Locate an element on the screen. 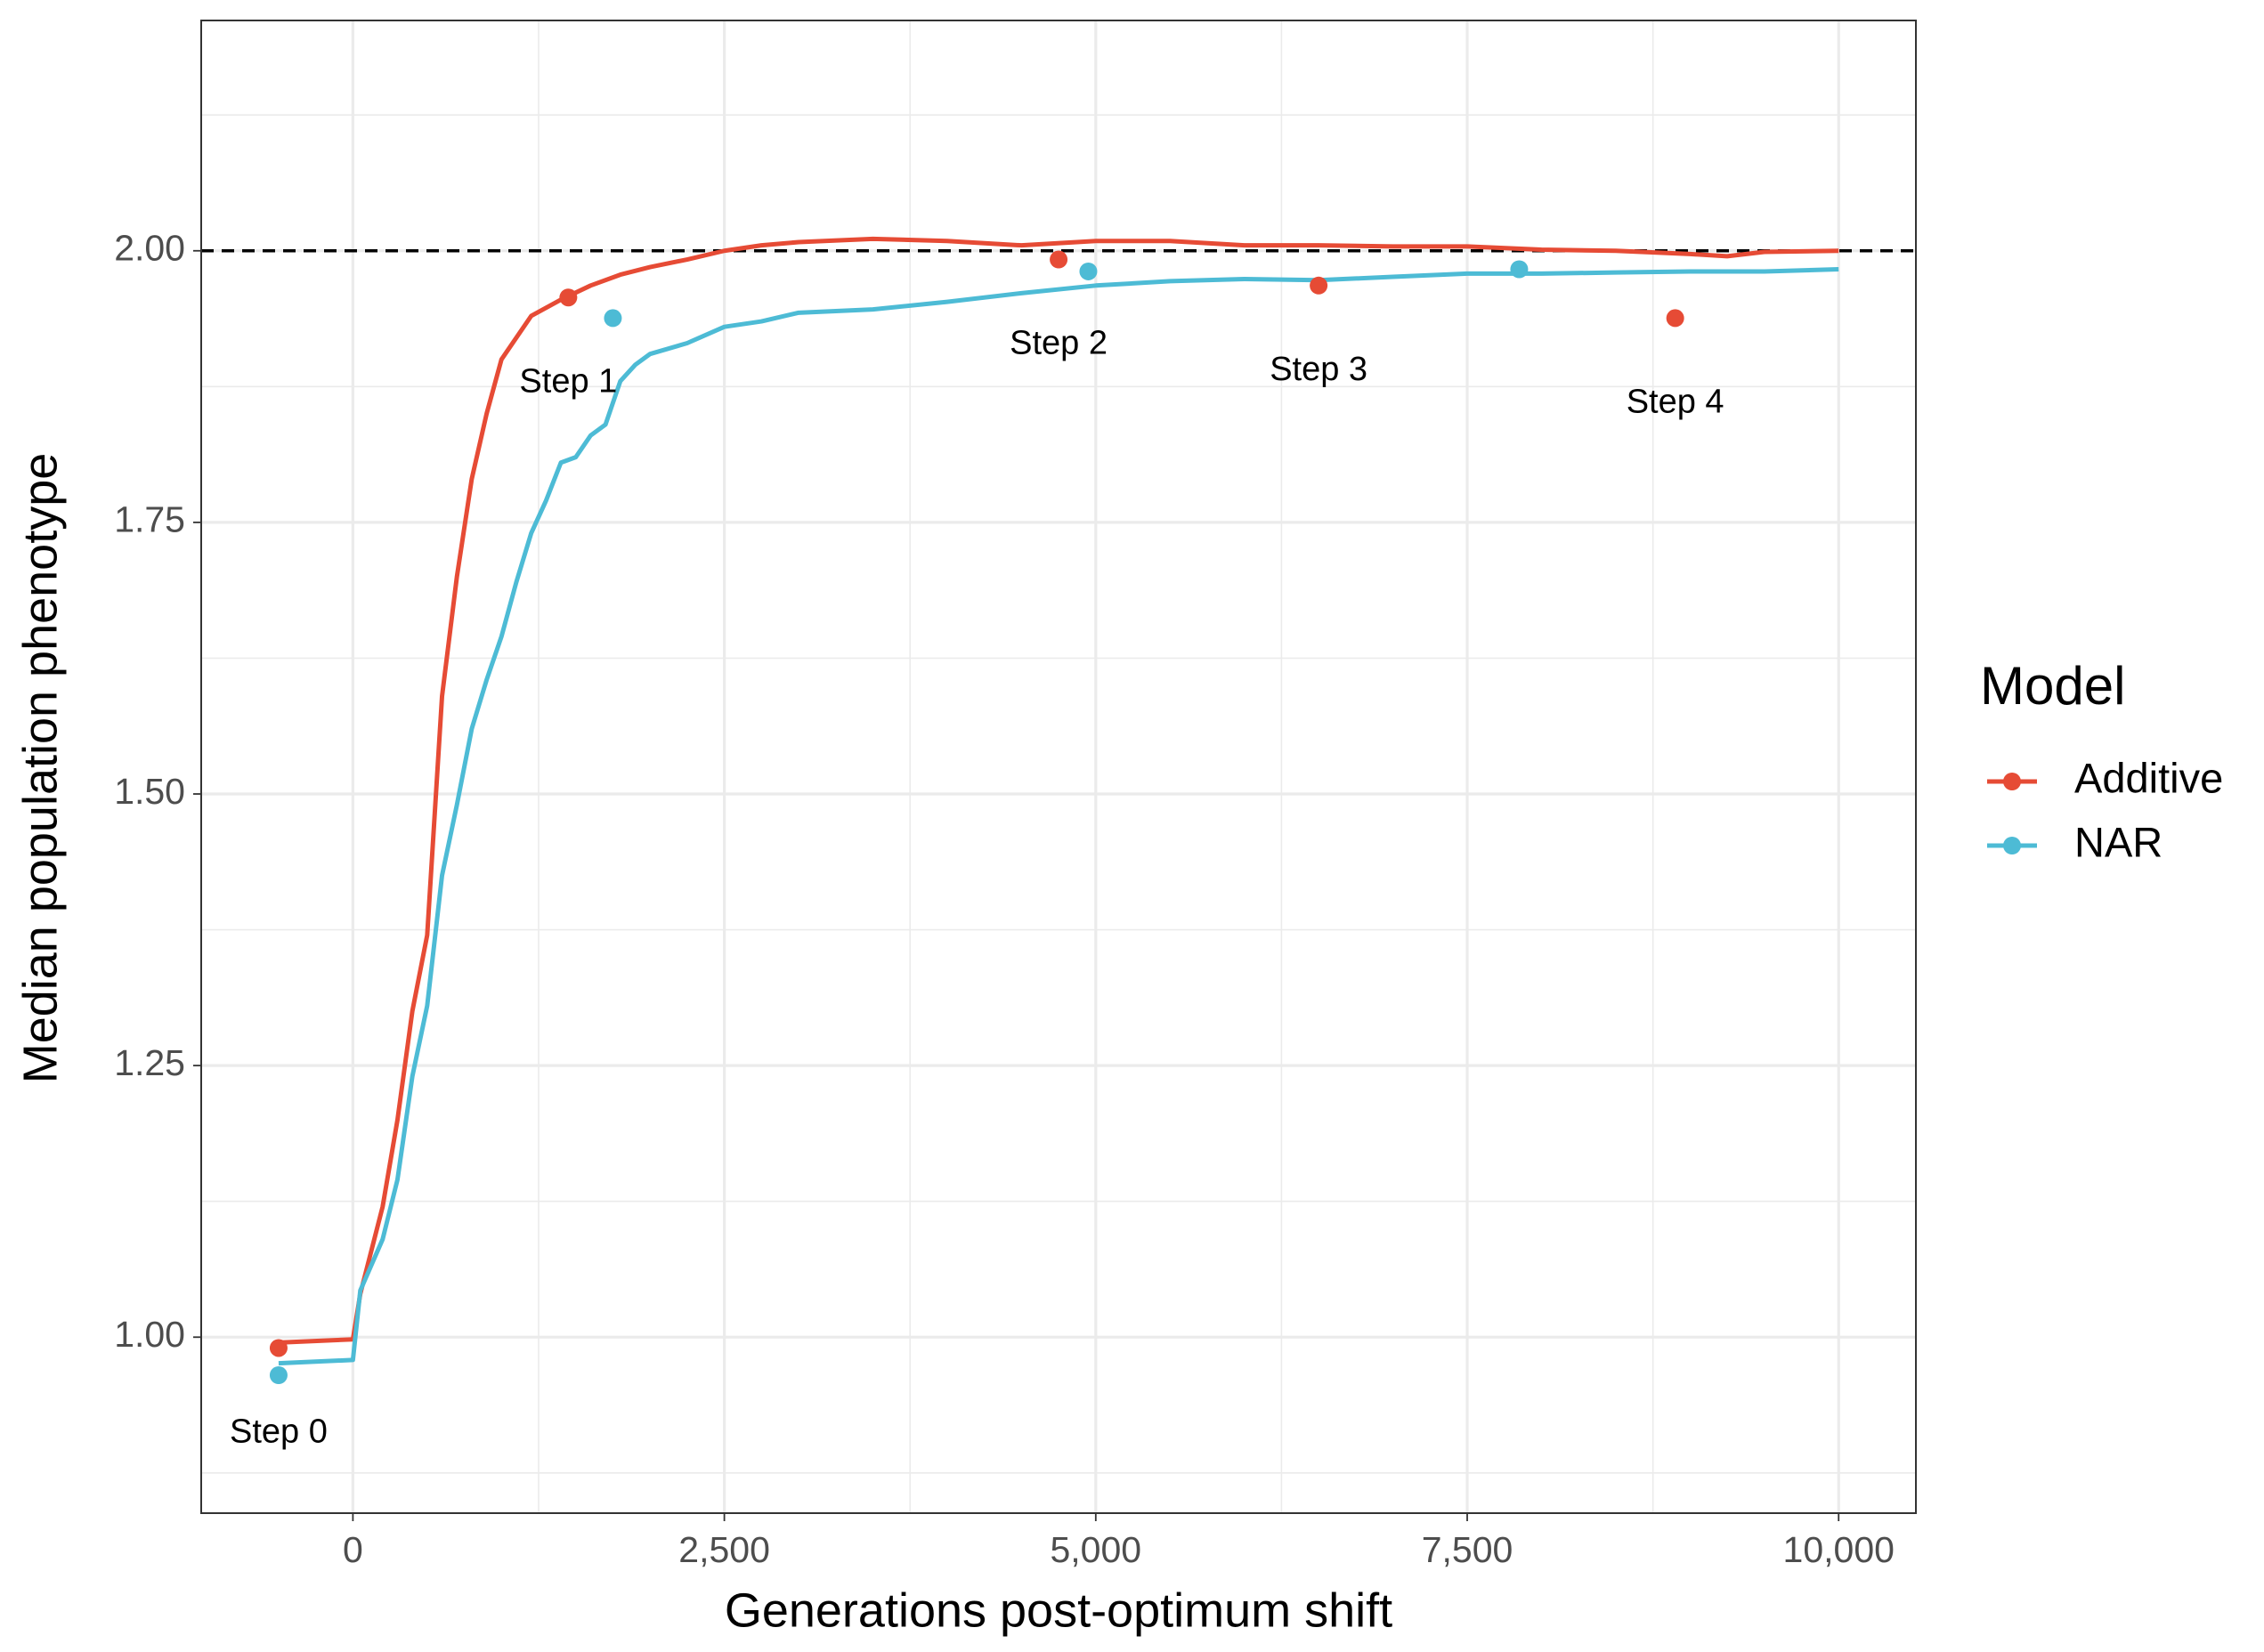 The image size is (2264, 1652). legend-label: Additive is located at coordinates (2148, 777).